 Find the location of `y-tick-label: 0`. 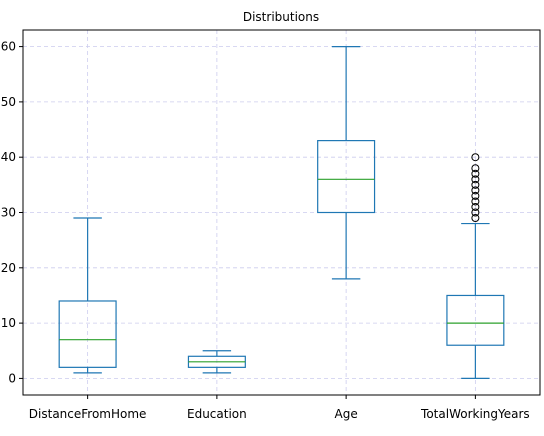

y-tick-label: 0 is located at coordinates (12, 378).